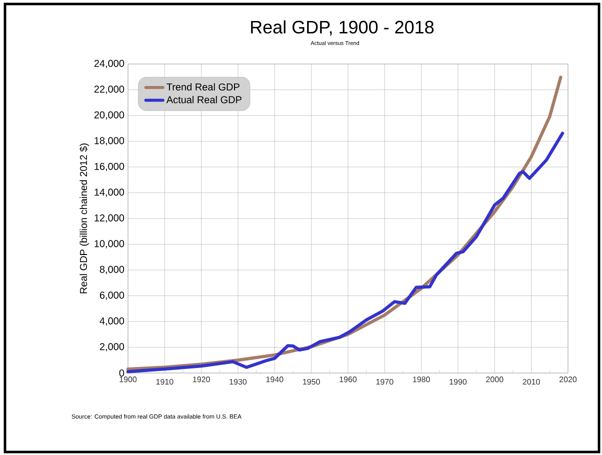 Image resolution: width=602 pixels, height=455 pixels. Describe the element at coordinates (109, 90) in the screenshot. I see `y-tick-label: 22,000` at that location.